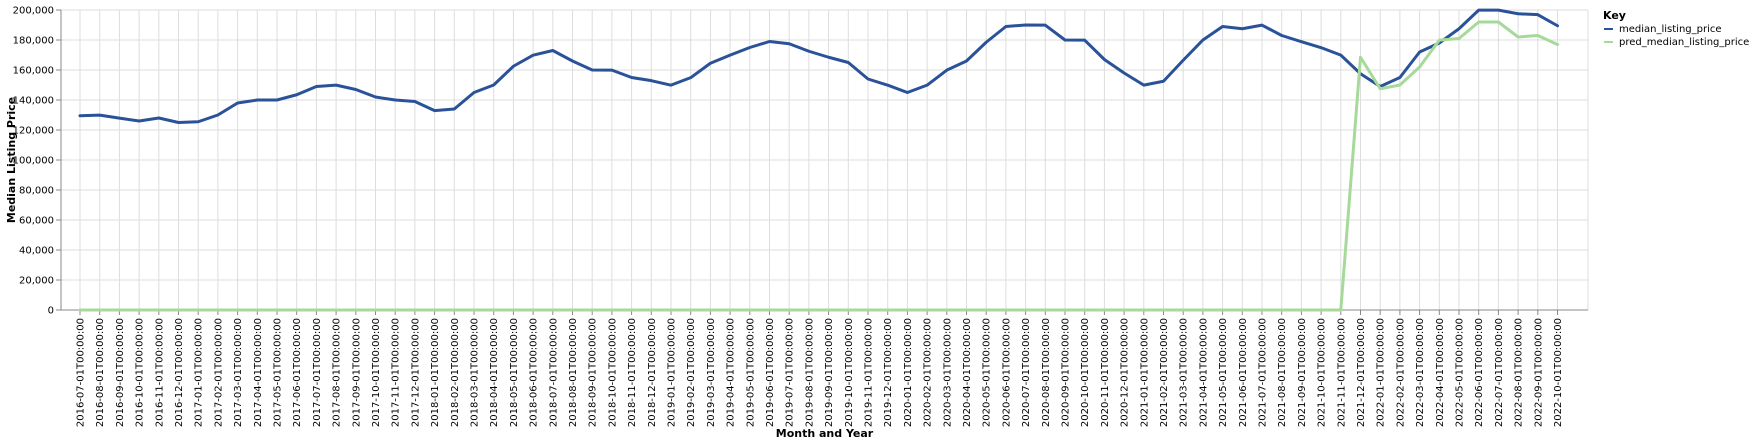 The image size is (1759, 447). What do you see at coordinates (612, 372) in the screenshot?
I see `x-tick-label: 2018-10-01T00:00:00` at bounding box center [612, 372].